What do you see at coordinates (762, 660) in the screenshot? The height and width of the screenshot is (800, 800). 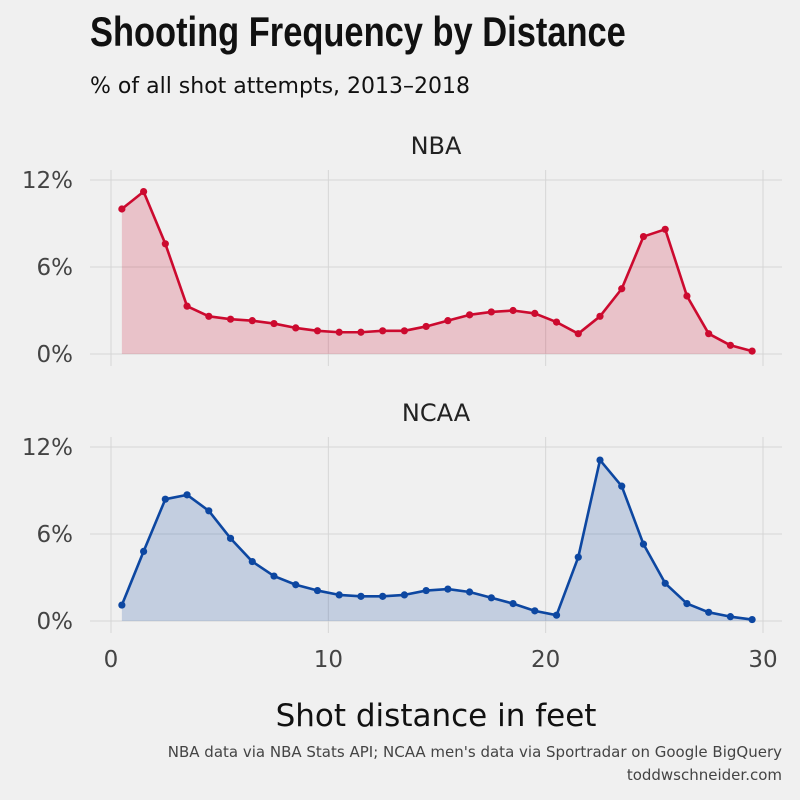 I see `x-tick-label: 30` at bounding box center [762, 660].